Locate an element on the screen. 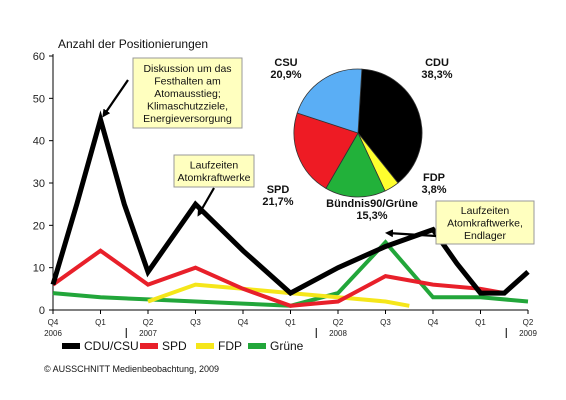  x-tick-year: 2007 is located at coordinates (148, 333).